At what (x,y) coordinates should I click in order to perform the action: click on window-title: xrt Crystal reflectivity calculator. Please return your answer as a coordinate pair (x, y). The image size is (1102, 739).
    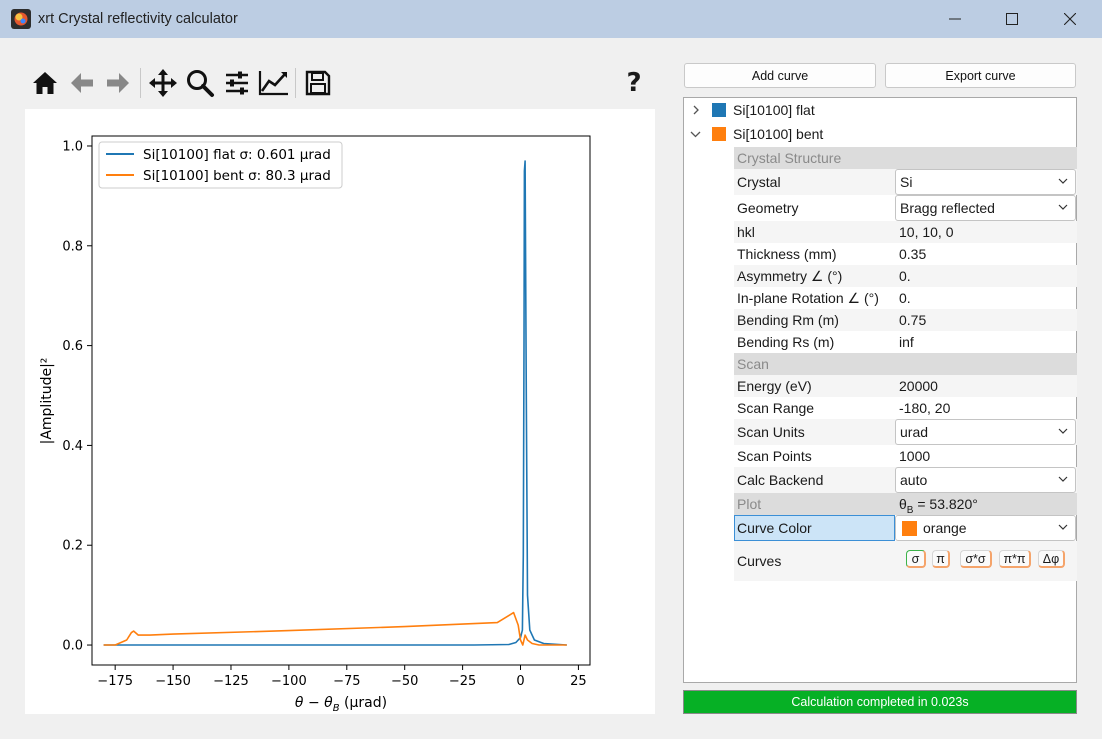
    Looking at the image, I should click on (138, 19).